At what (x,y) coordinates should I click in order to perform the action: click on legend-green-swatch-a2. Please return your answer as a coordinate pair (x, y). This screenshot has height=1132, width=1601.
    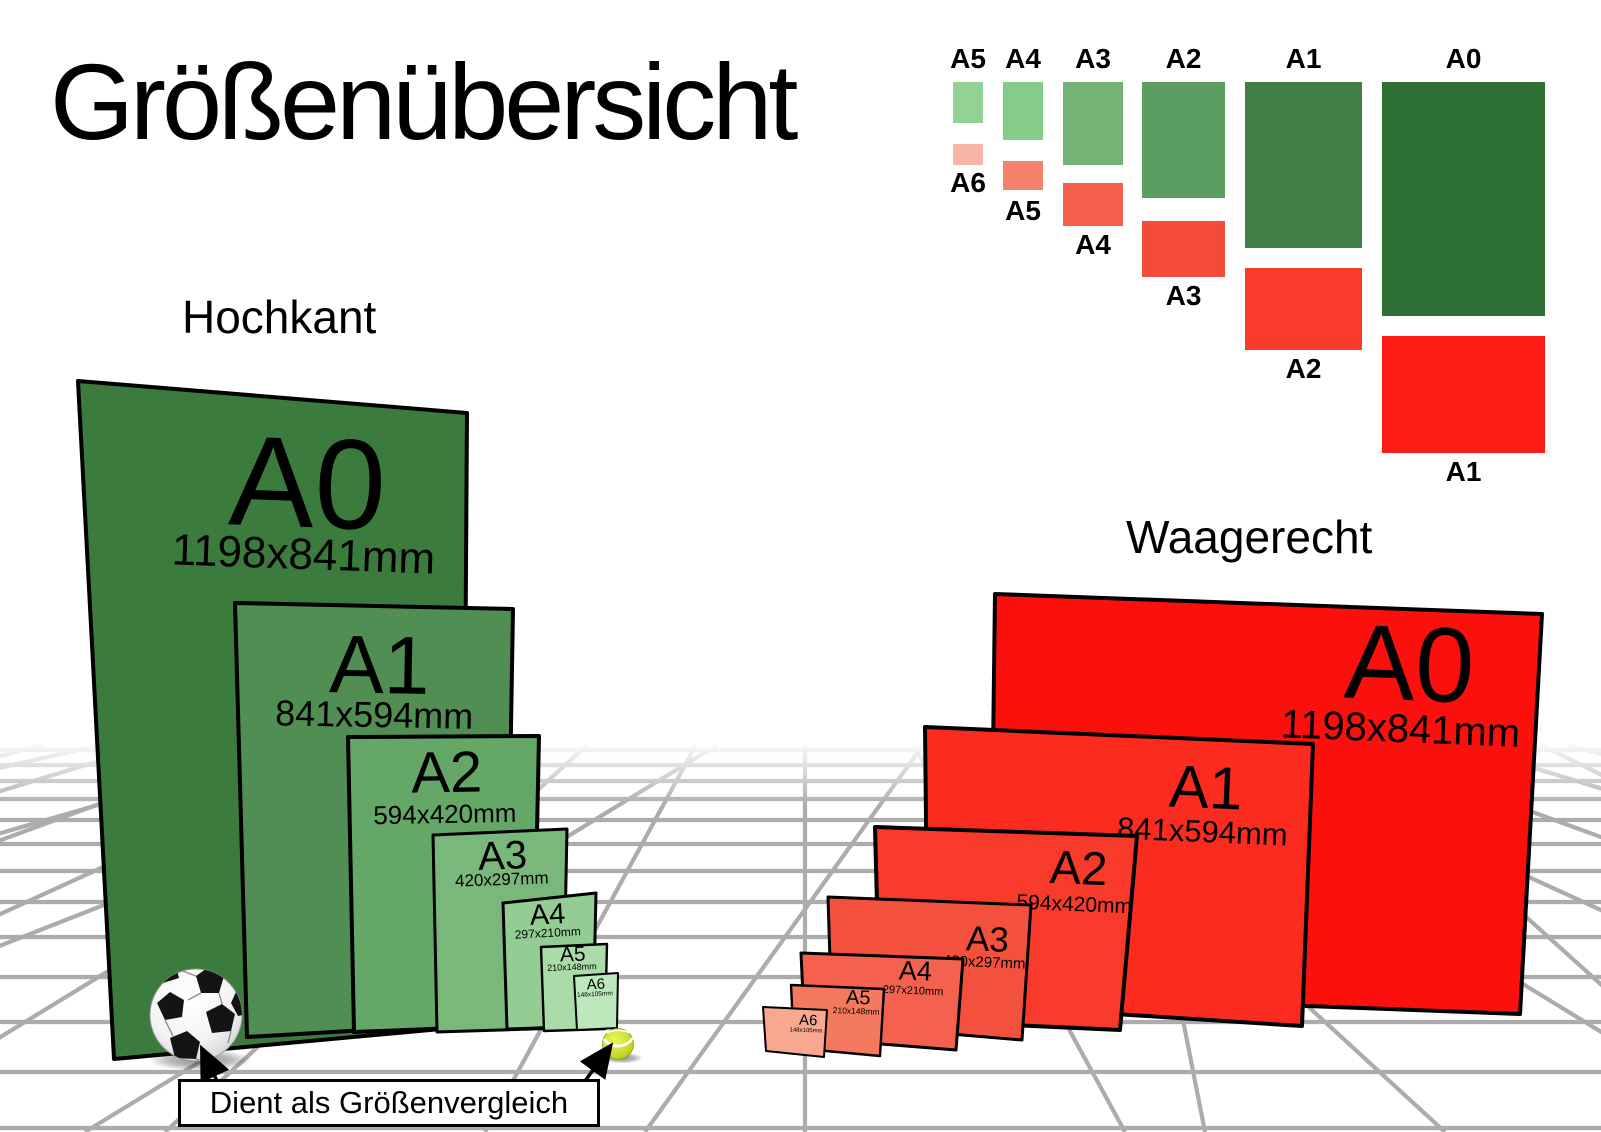
    Looking at the image, I should click on (1183, 140).